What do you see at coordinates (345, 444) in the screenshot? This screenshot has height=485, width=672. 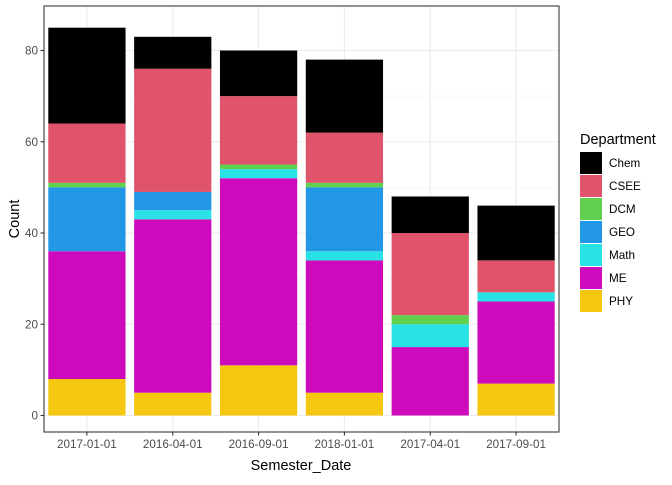 I see `x-tick-label: 2018-01-01` at bounding box center [345, 444].